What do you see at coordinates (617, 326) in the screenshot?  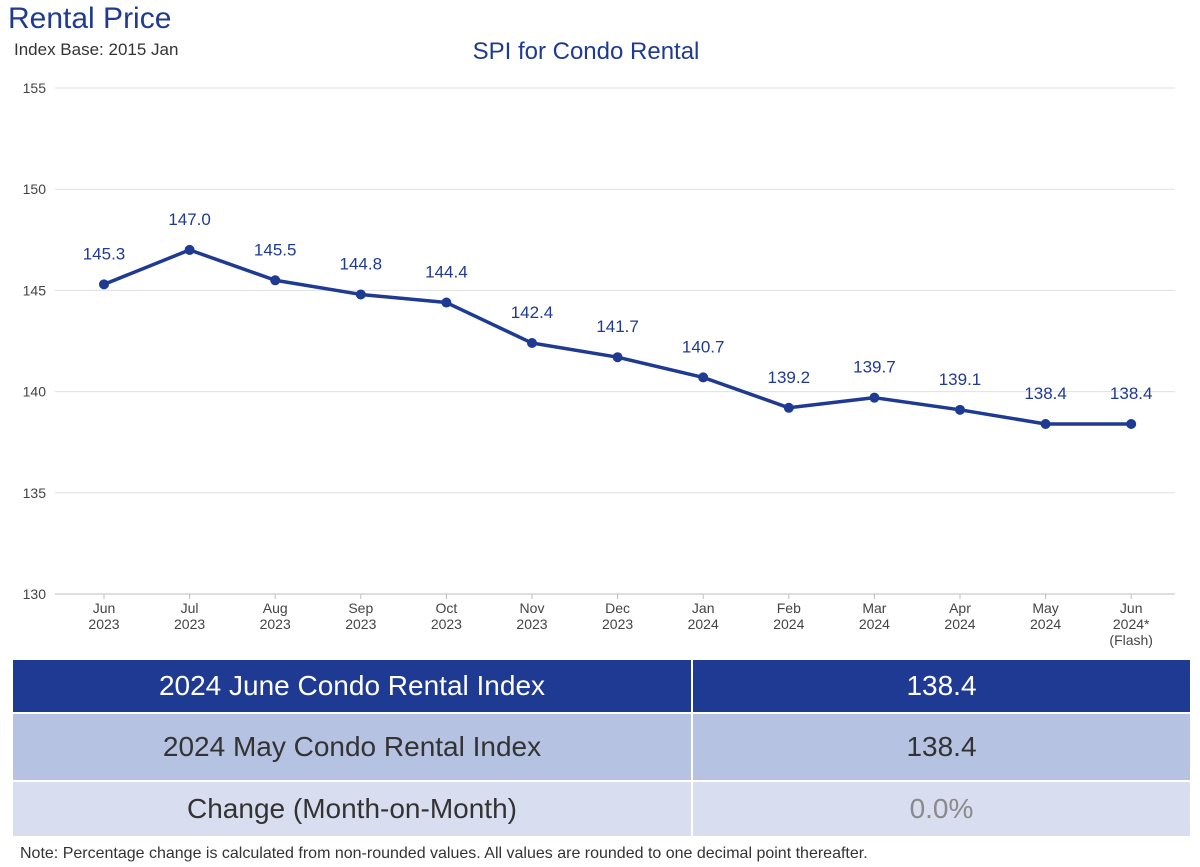 I see `data-label: 141.7` at bounding box center [617, 326].